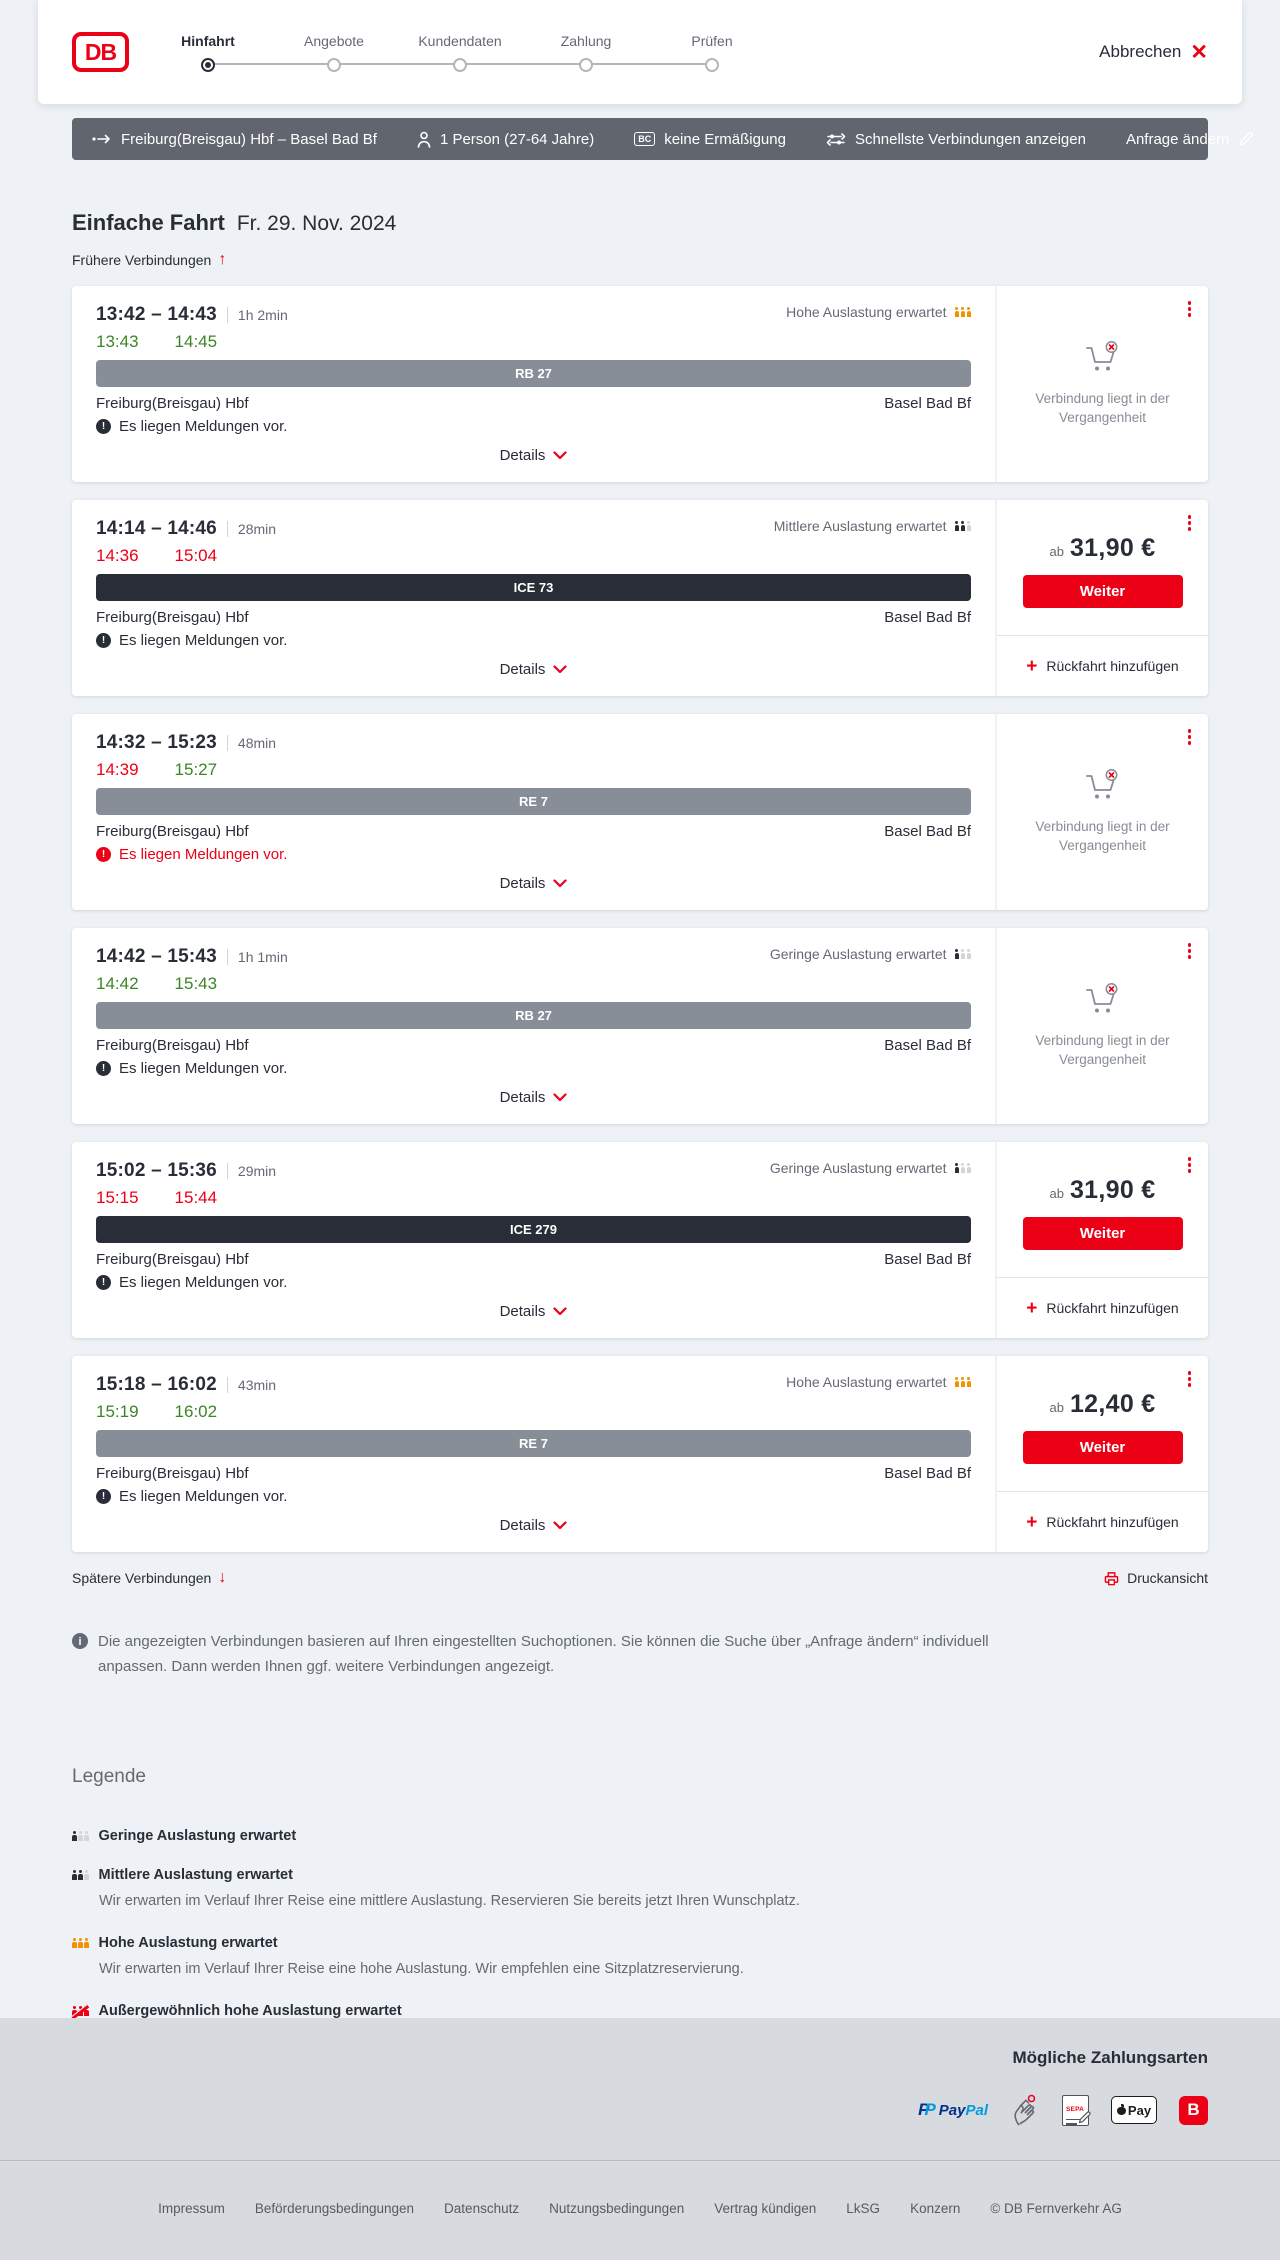 The image size is (1280, 2260). I want to click on passenger-summary: 1 Person (27-64 Jahre), so click(505, 139).